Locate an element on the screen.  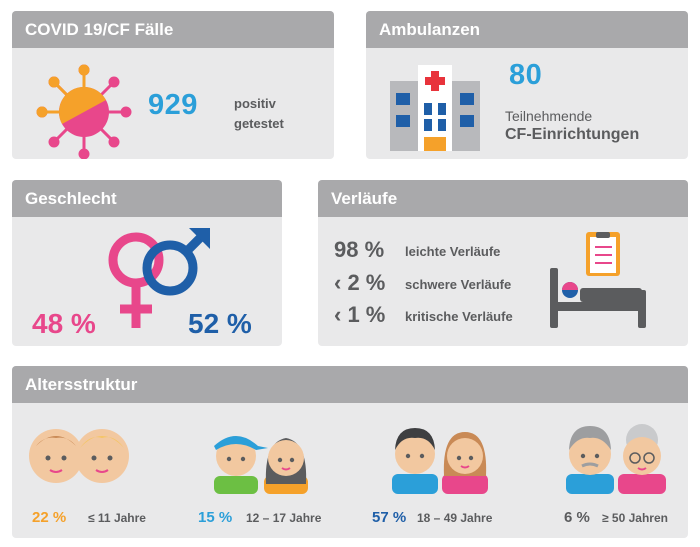
verlauf-value-3: ‹ 1 % is located at coordinates (360, 314).